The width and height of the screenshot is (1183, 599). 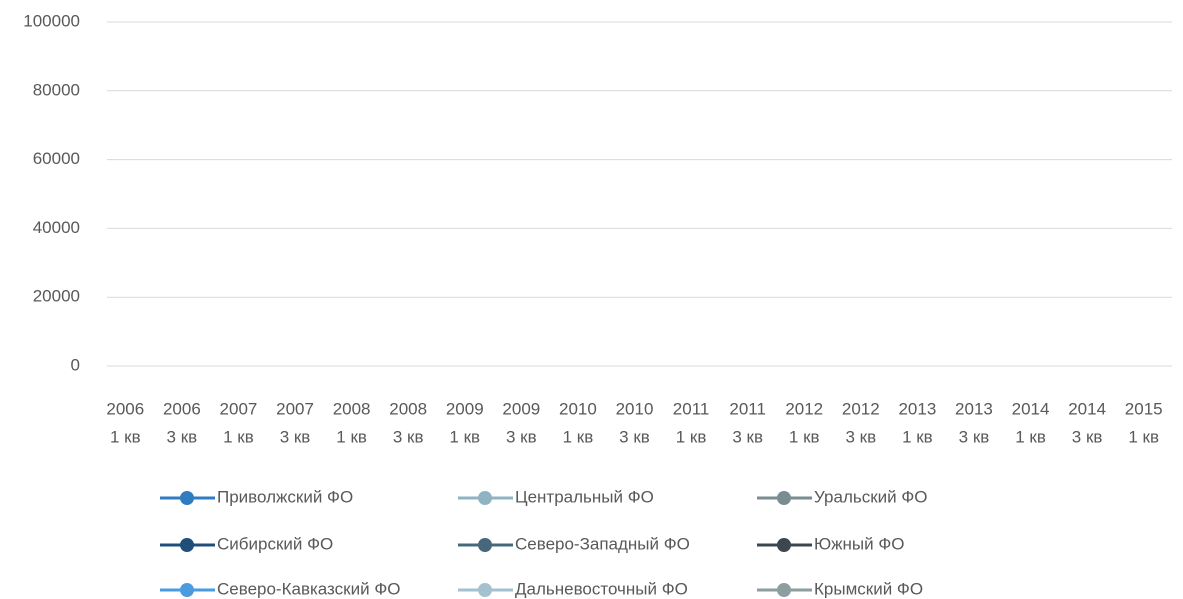 What do you see at coordinates (601, 588) in the screenshot?
I see `legend-label: Дальневосточный ФО` at bounding box center [601, 588].